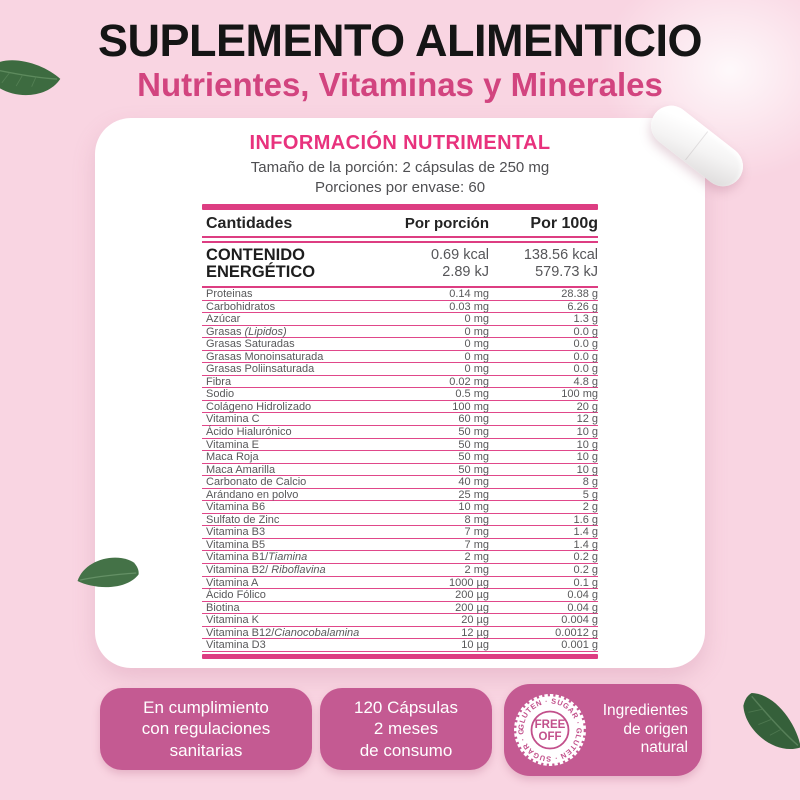  Describe the element at coordinates (400, 307) in the screenshot. I see `table-row: Carbohidratos 0.03 mg 6.26 g` at that location.